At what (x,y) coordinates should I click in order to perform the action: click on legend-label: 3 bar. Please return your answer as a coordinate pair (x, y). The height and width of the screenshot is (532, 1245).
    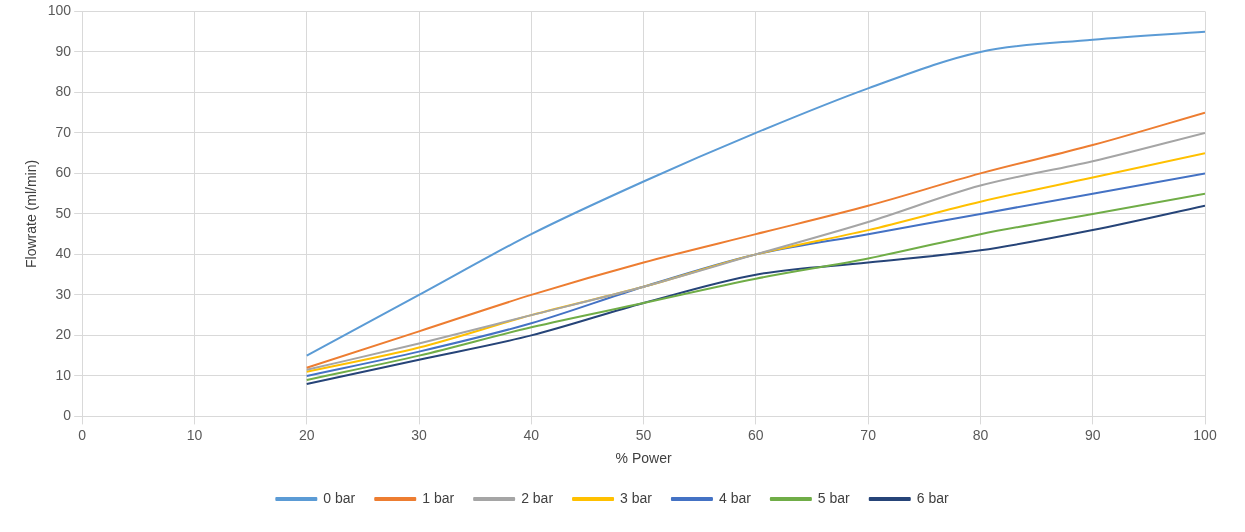
    Looking at the image, I should click on (636, 497).